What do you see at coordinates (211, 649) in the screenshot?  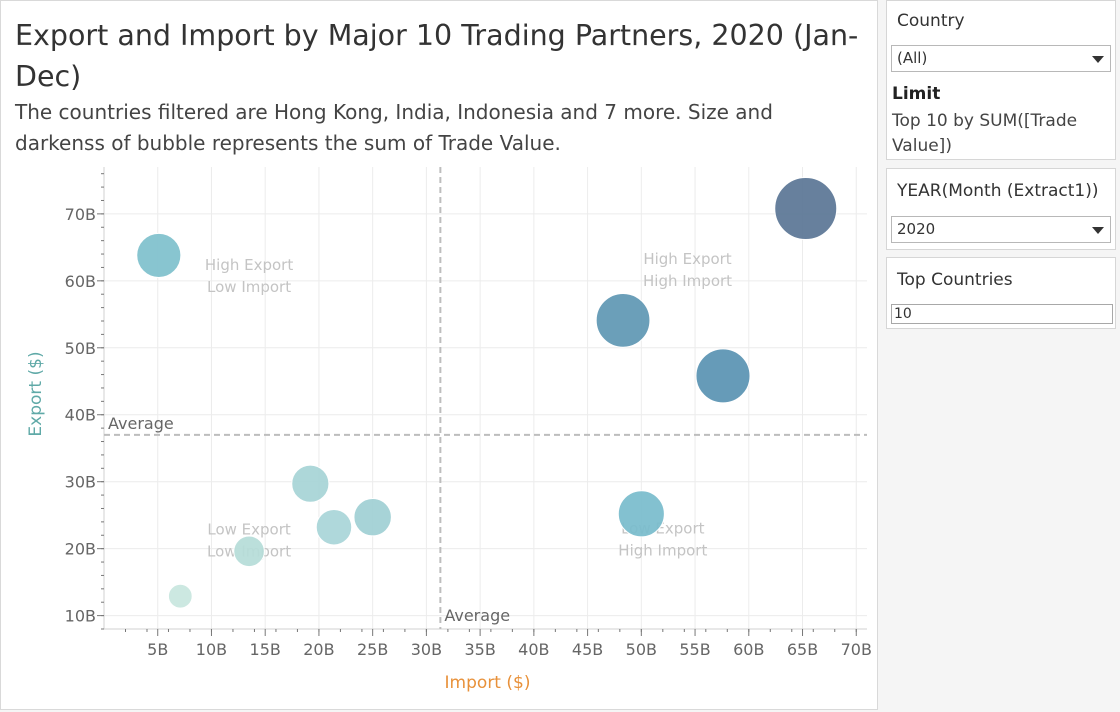 I see `x-tick-label: 10B` at bounding box center [211, 649].